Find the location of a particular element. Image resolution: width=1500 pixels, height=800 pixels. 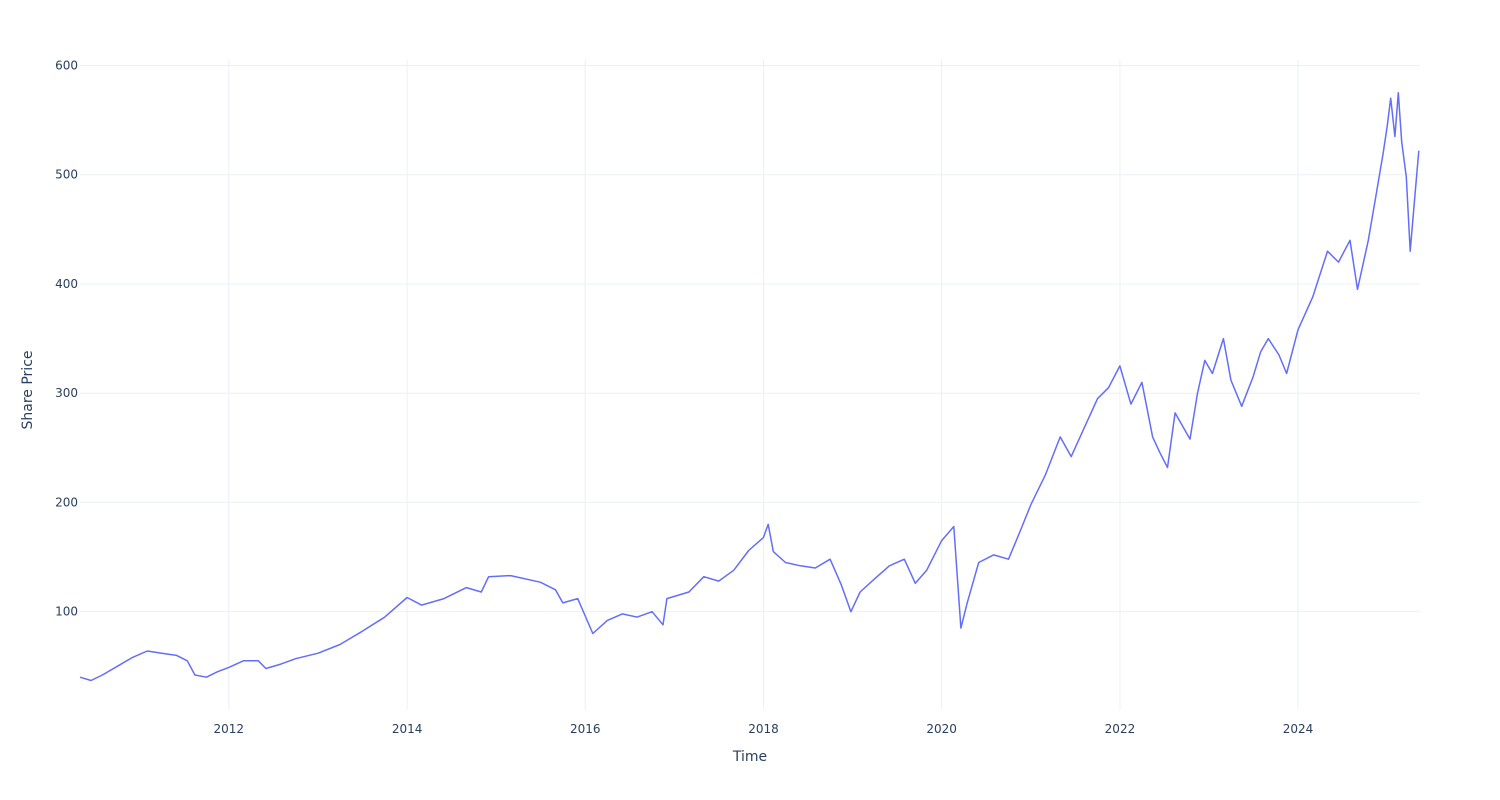

x-tick-label: 2022 is located at coordinates (1120, 729).